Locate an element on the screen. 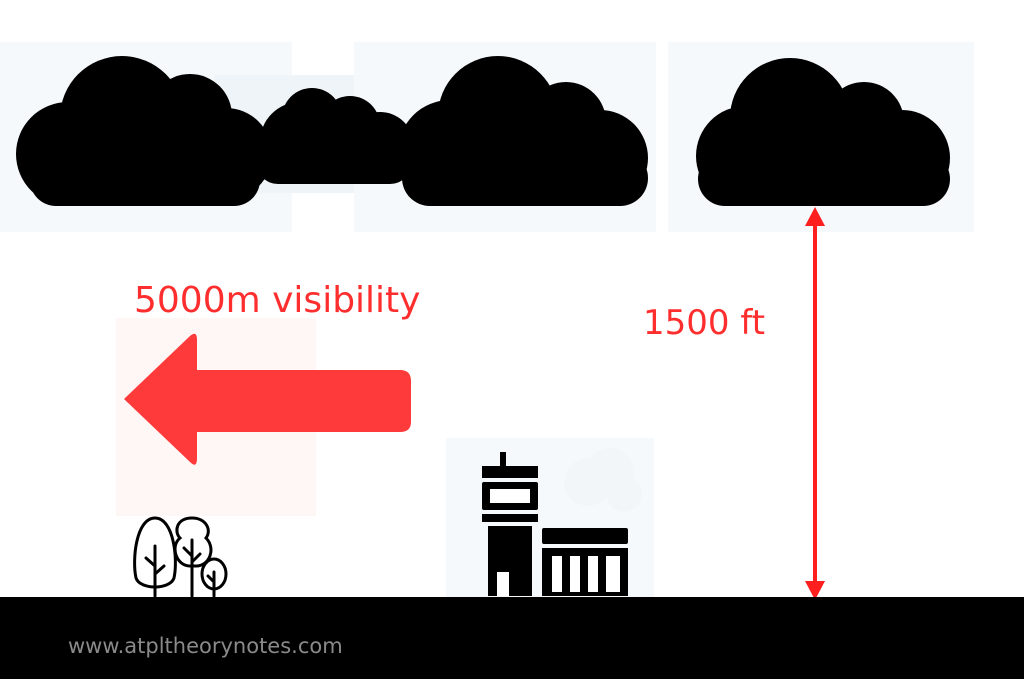  control-tower-icon is located at coordinates (510, 524).